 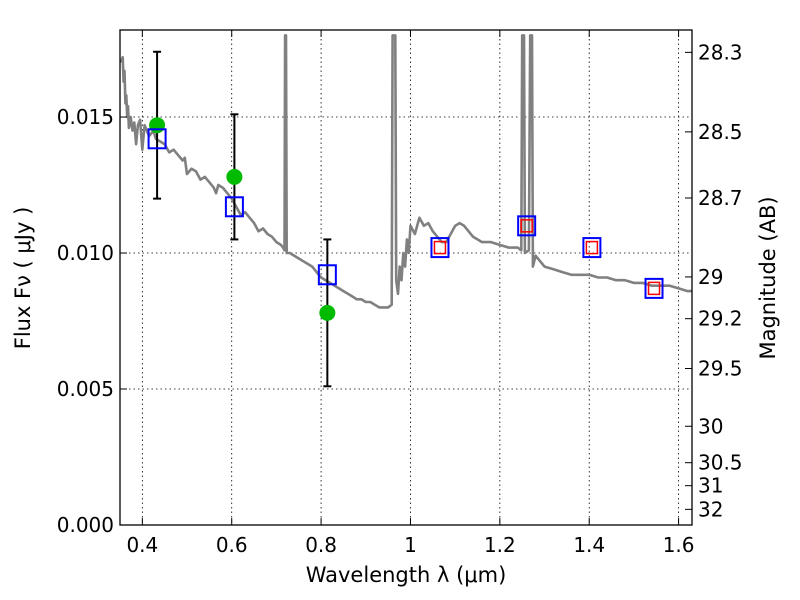 What do you see at coordinates (23, 278) in the screenshot?
I see `y-axis-left-title: Flux Fν ( μJy )` at bounding box center [23, 278].